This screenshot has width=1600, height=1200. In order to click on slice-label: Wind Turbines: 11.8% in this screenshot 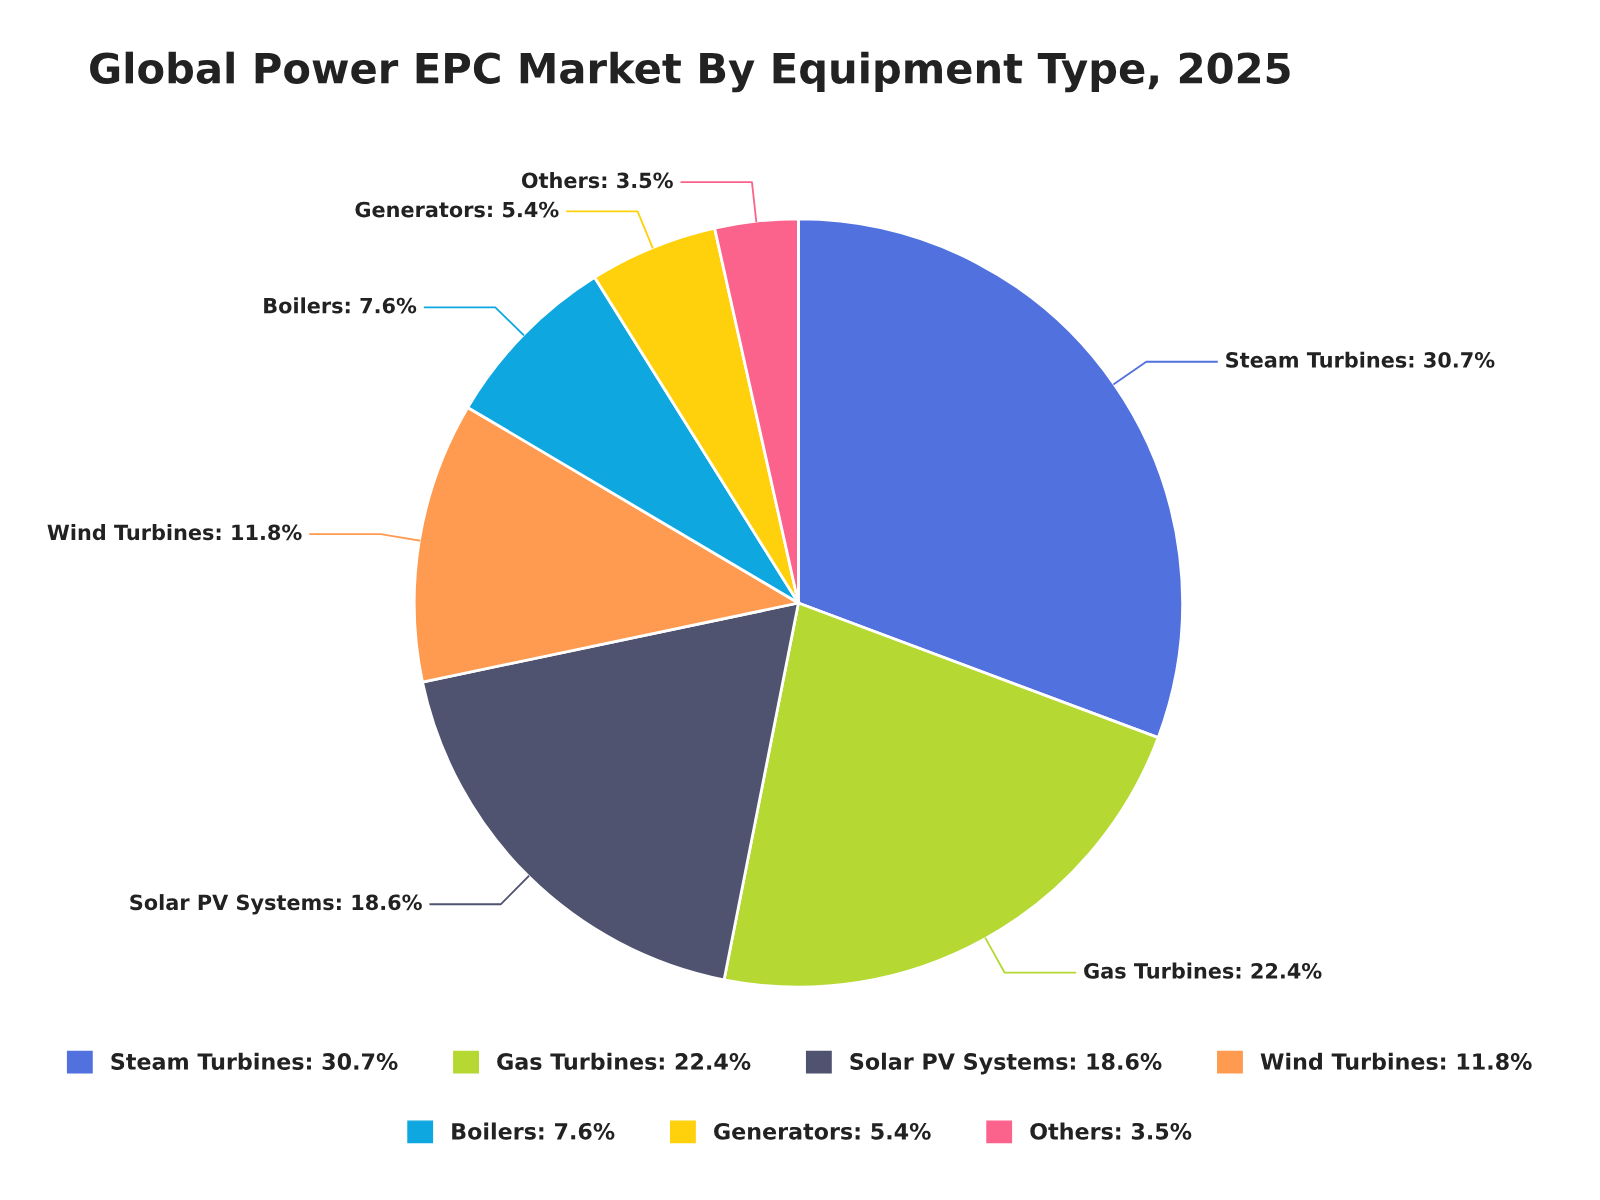, I will do `click(174, 532)`.